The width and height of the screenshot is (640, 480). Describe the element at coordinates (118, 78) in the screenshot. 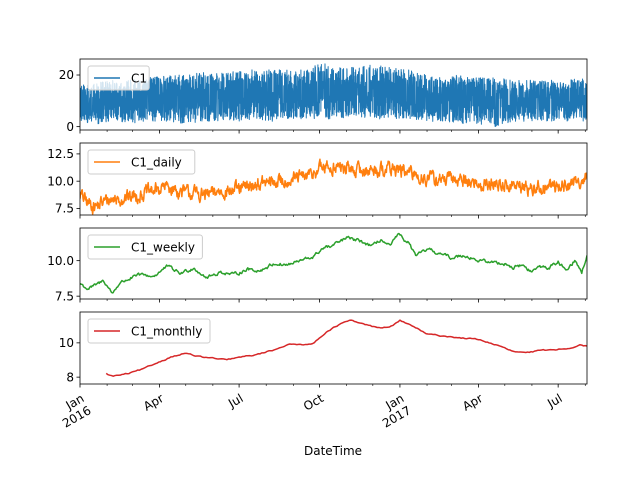

I see `legend: C1` at that location.